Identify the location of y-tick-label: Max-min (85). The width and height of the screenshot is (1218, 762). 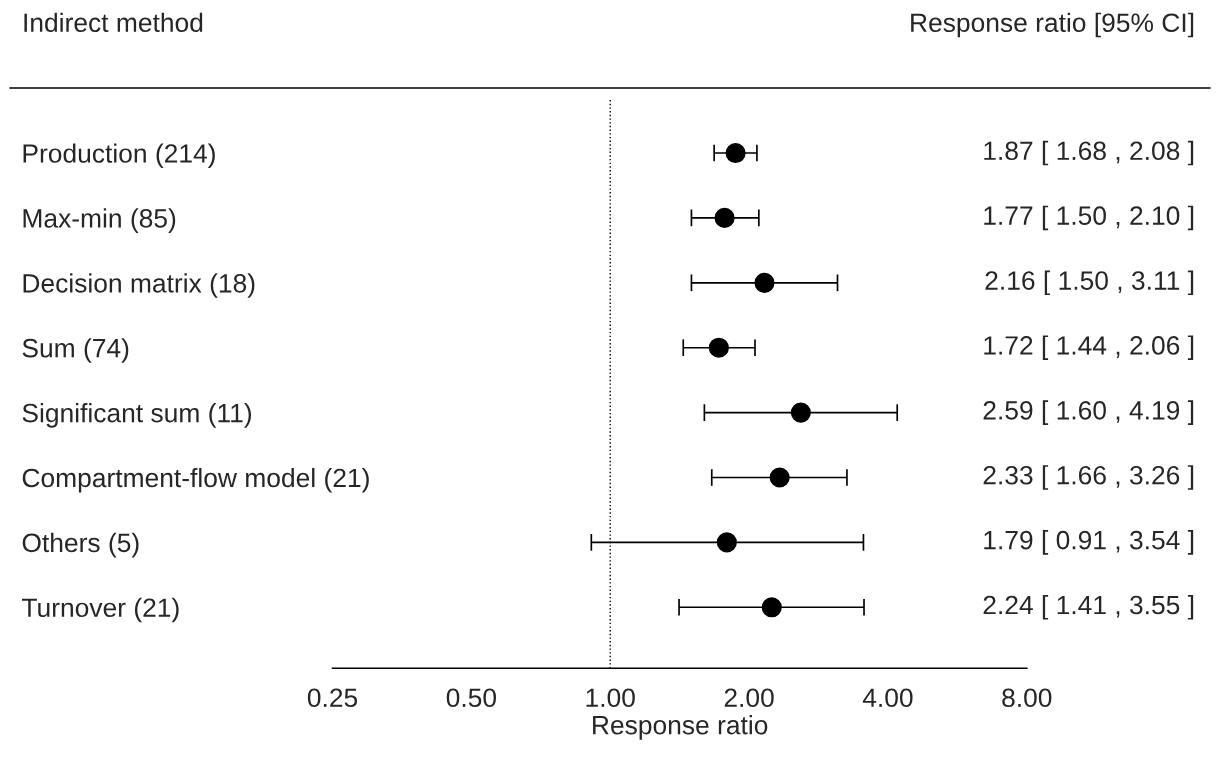
(99, 220).